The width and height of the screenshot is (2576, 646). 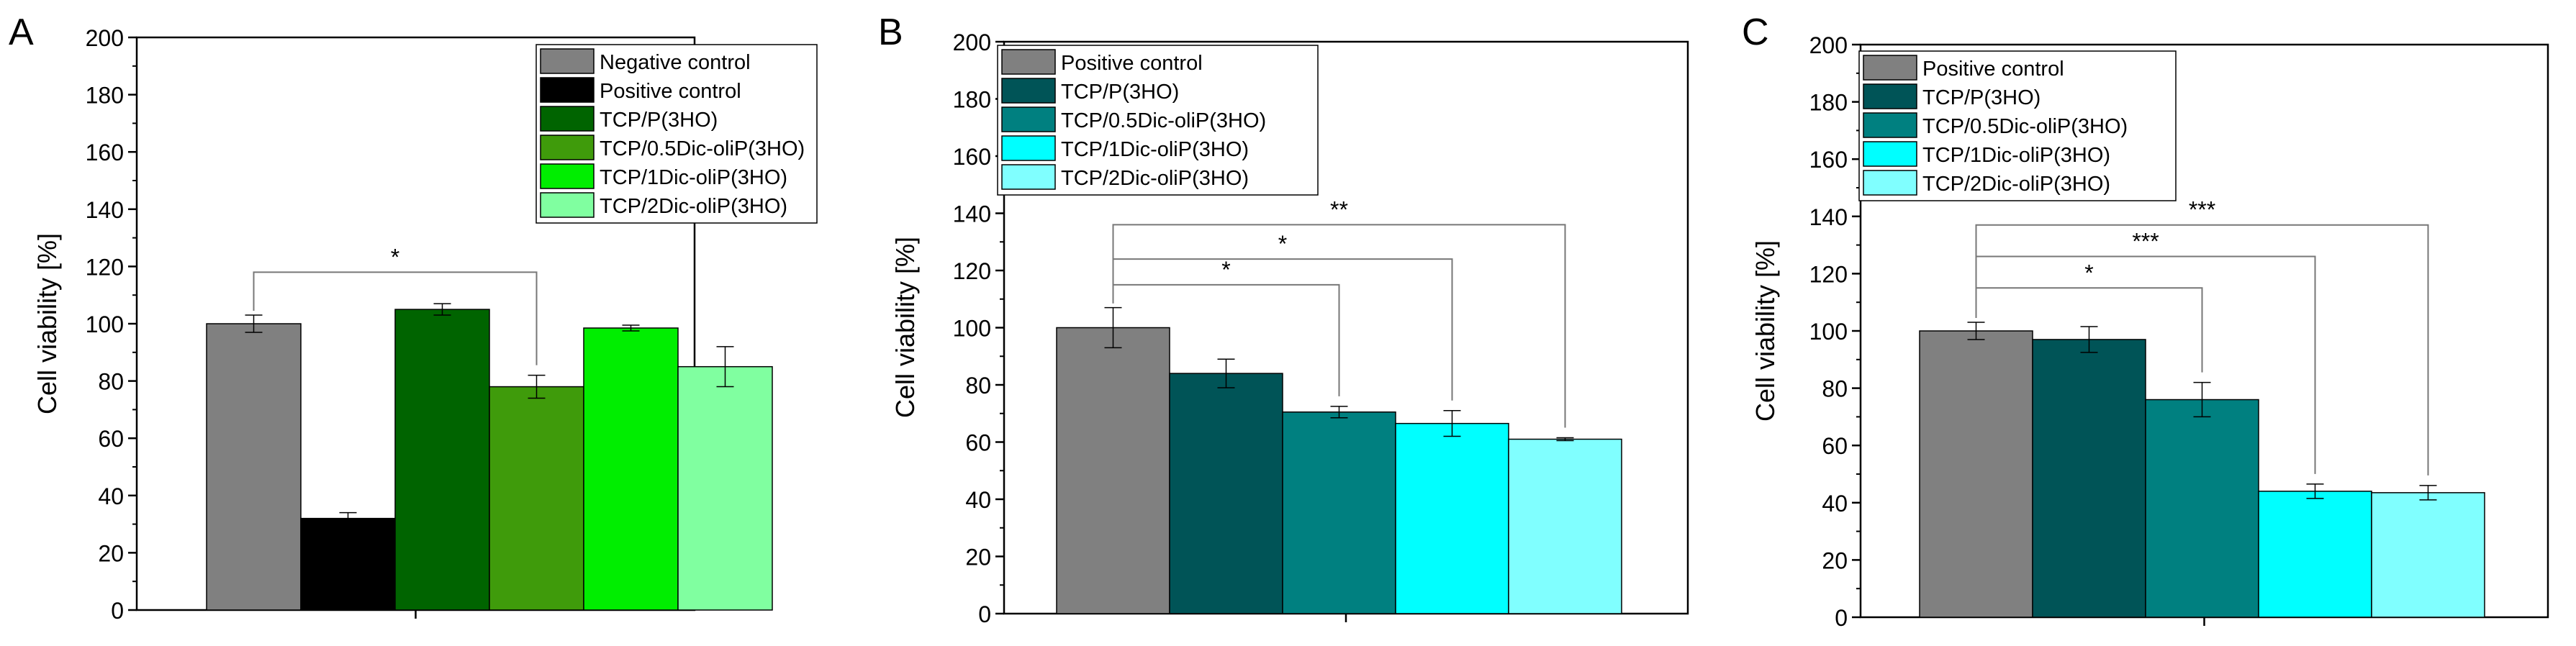 What do you see at coordinates (890, 32) in the screenshot?
I see `panel-label: B` at bounding box center [890, 32].